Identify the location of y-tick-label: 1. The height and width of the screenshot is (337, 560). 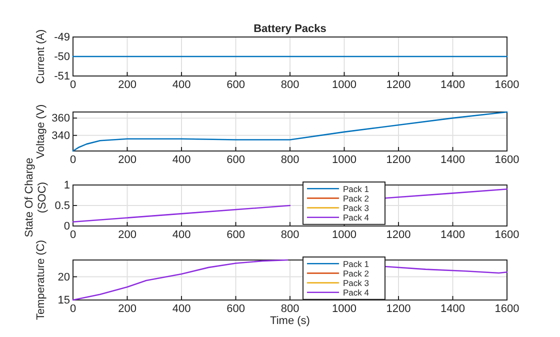
(67, 186).